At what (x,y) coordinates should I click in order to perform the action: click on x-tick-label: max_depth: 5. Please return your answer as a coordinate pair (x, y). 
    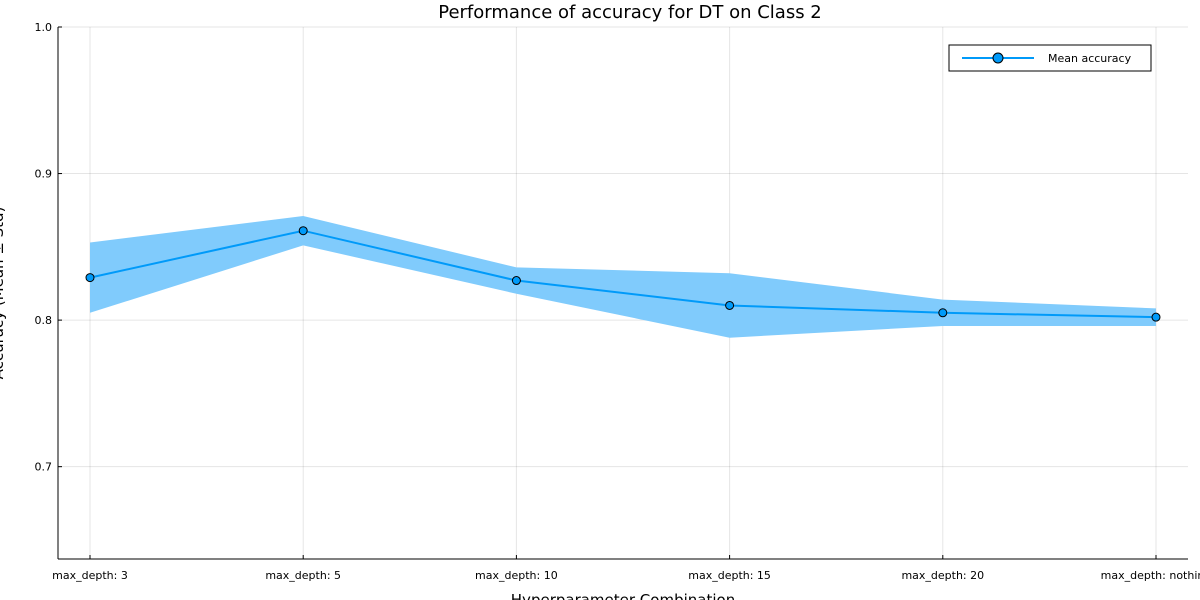
    Looking at the image, I should click on (303, 575).